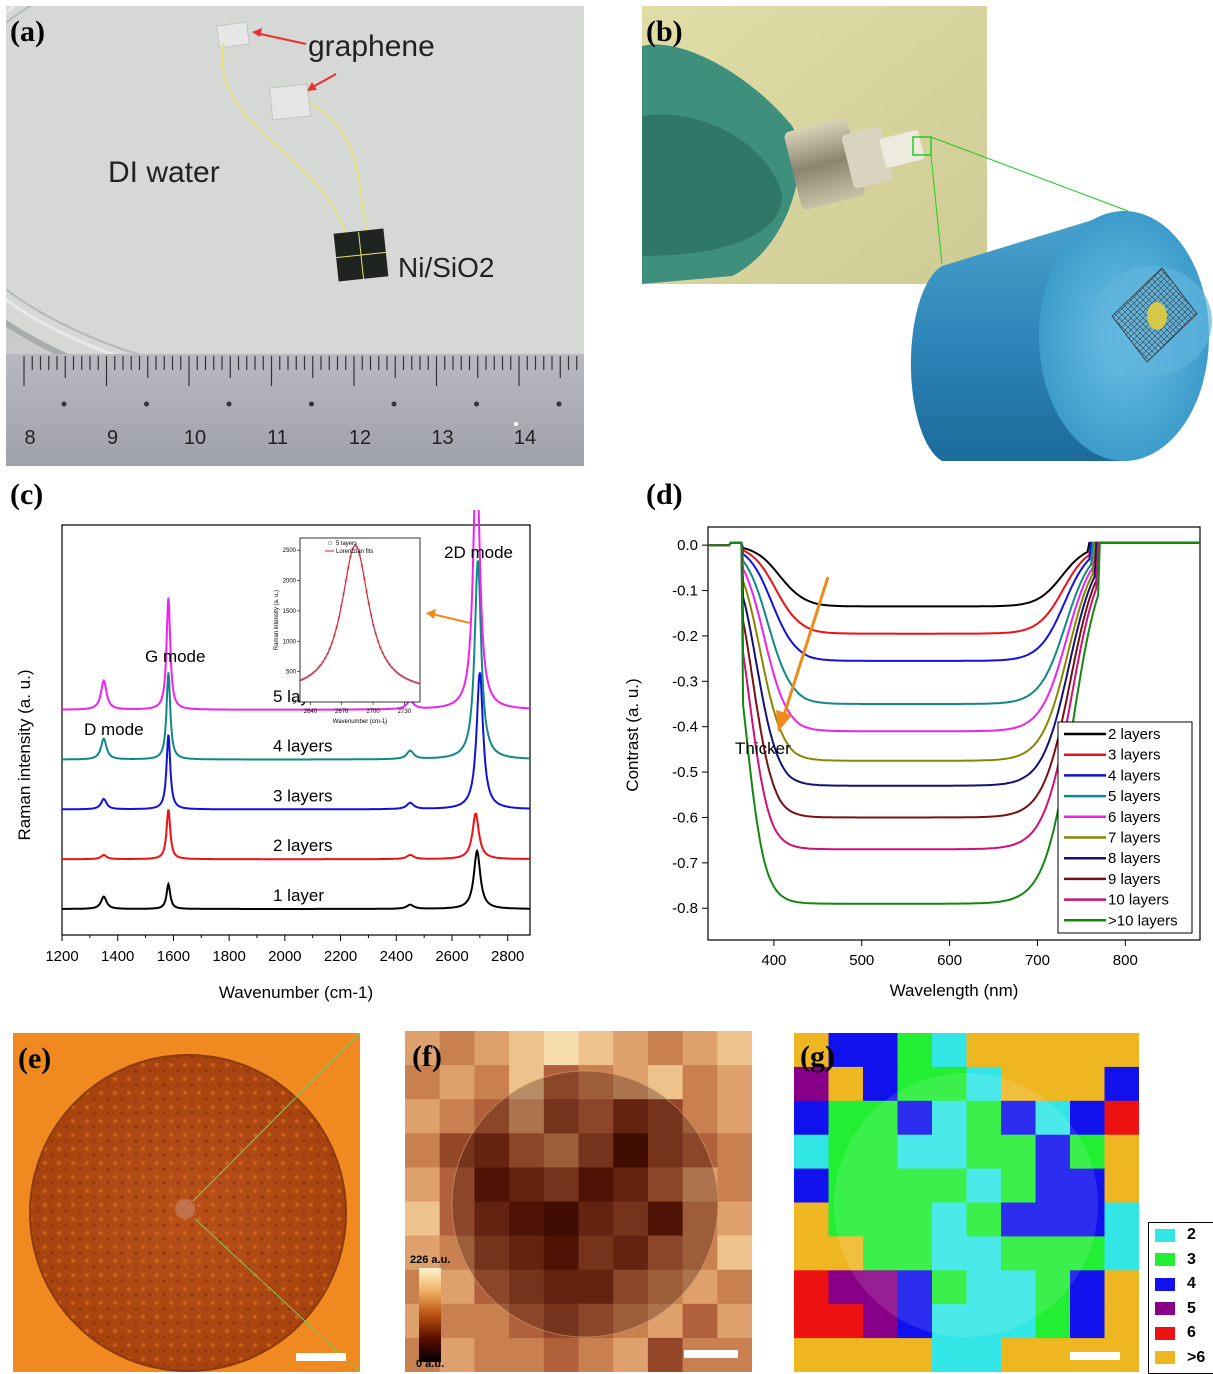  Describe the element at coordinates (354, 552) in the screenshot. I see `inset-legend-fit: Lorentzian fits` at that location.